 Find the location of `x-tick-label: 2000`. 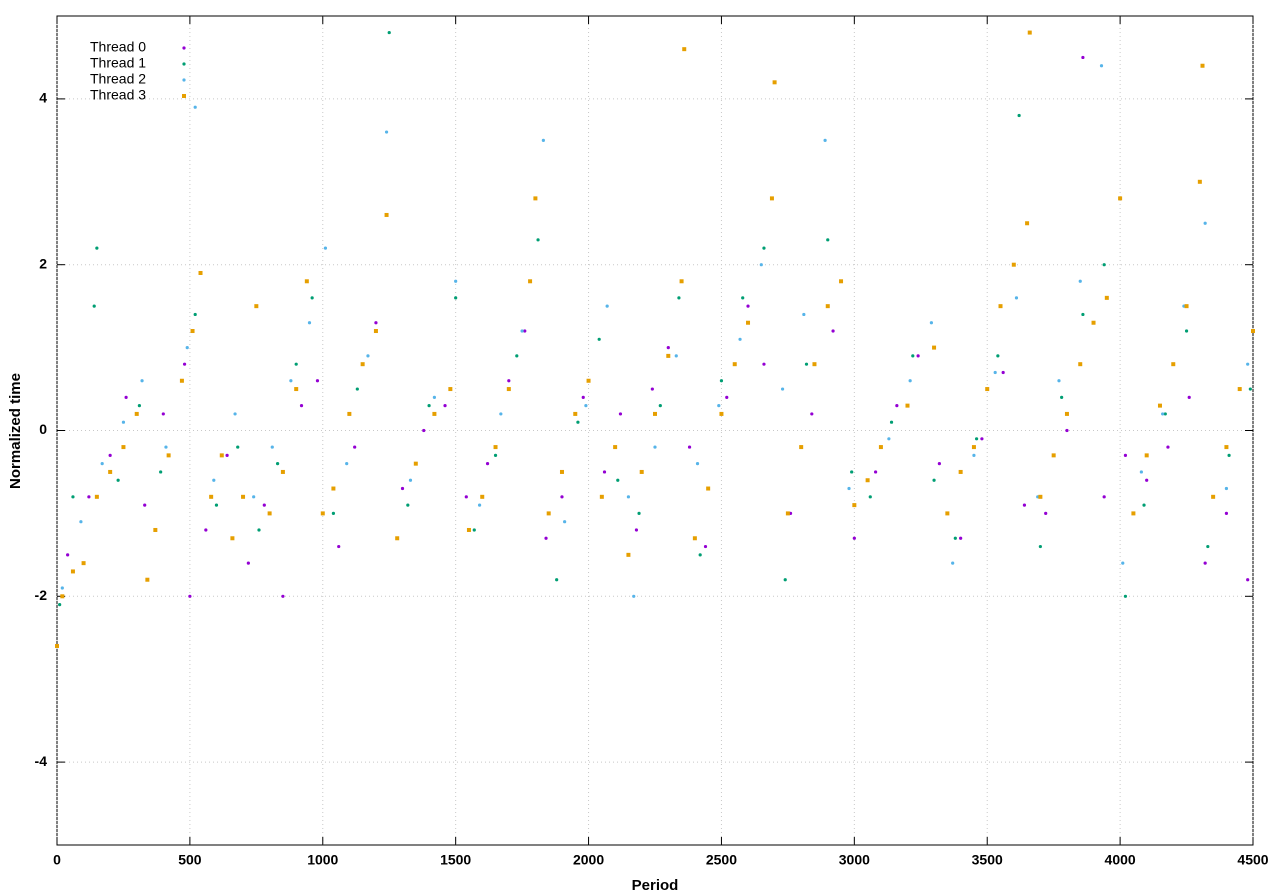

x-tick-label: 2000 is located at coordinates (588, 860).